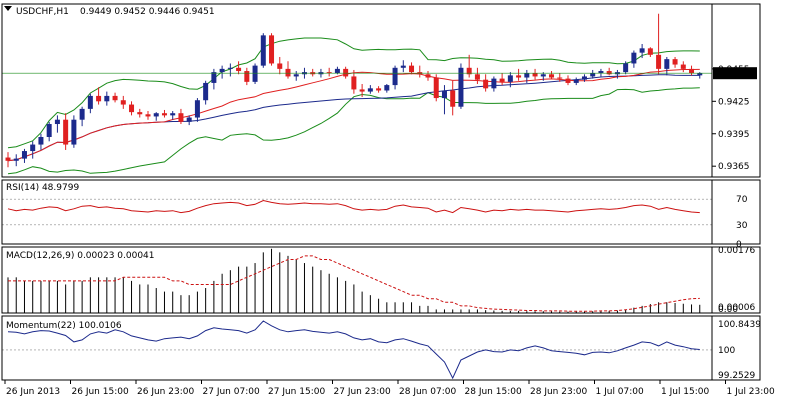  Describe the element at coordinates (296, 392) in the screenshot. I see `x-tick-label: 27 Jun 15:00` at that location.